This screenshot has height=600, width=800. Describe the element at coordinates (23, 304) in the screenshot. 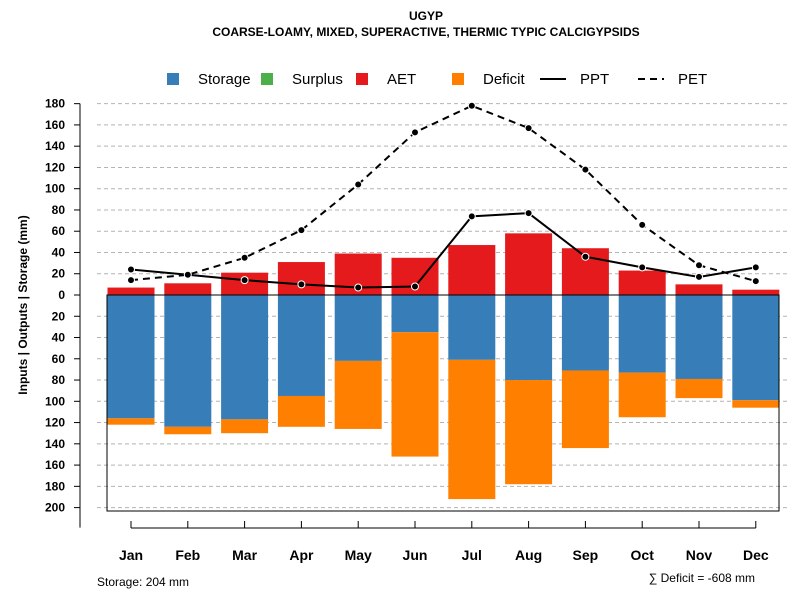

I see `y-axis-label: Inputs | Outputs | Storage (mm)` at that location.